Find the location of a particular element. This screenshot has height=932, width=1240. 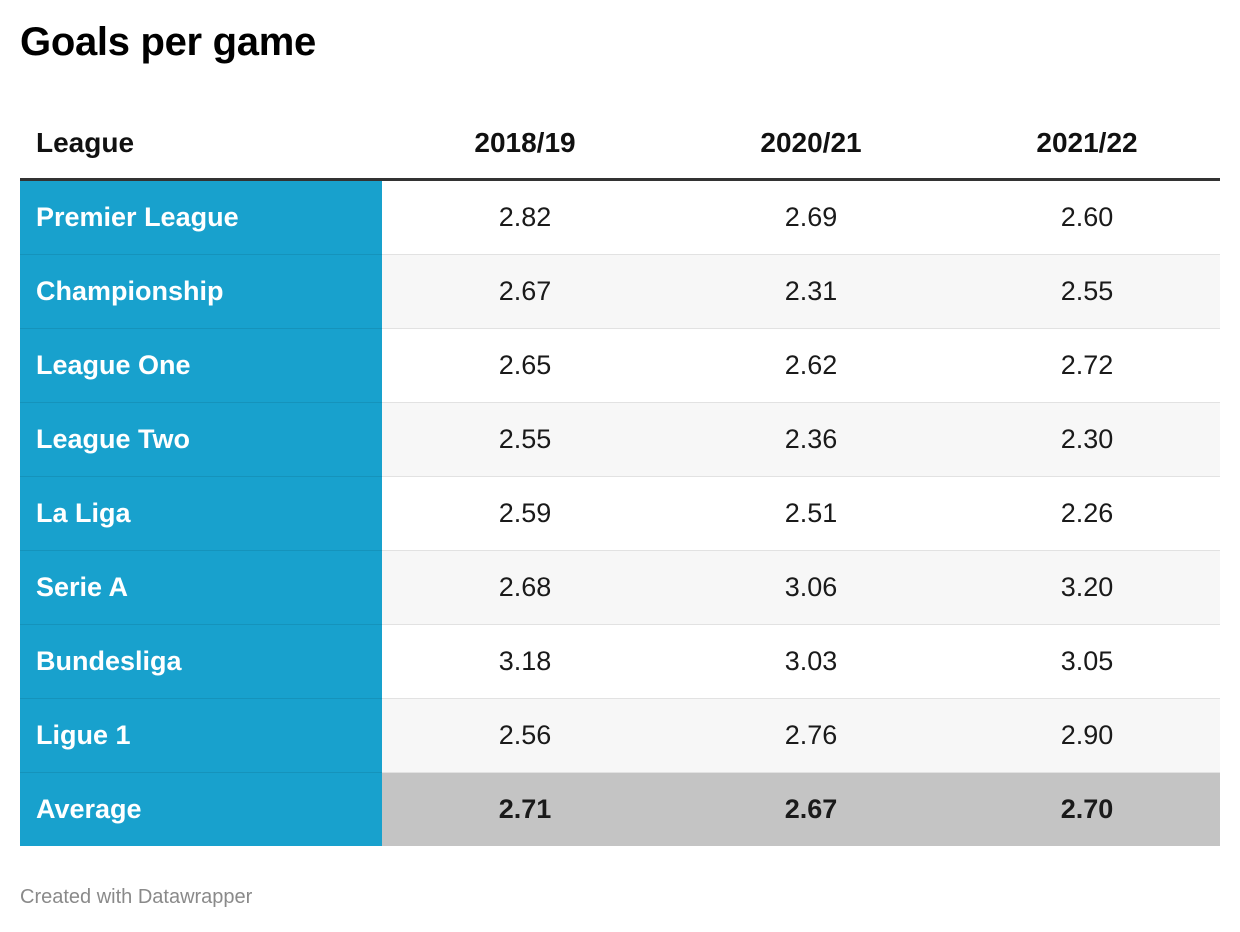

value-cell: 3.18 is located at coordinates (525, 661).